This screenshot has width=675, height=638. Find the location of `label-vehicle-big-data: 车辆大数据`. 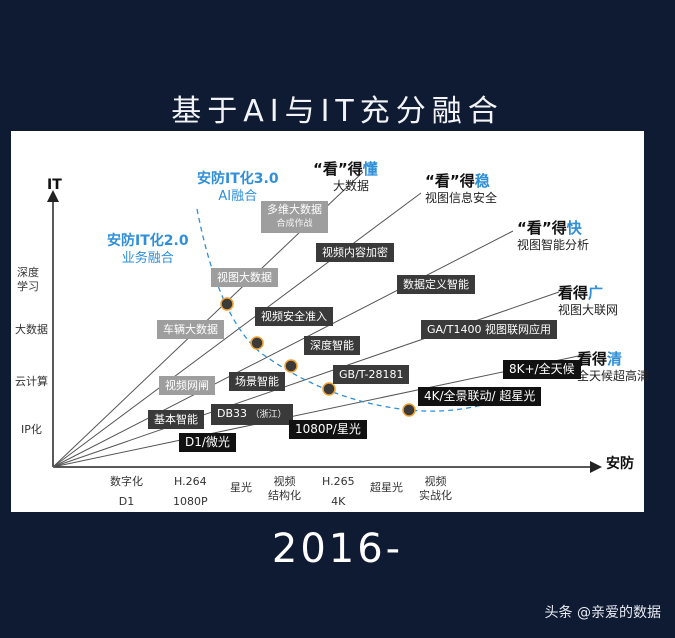

label-vehicle-big-data: 车辆大数据 is located at coordinates (190, 329).